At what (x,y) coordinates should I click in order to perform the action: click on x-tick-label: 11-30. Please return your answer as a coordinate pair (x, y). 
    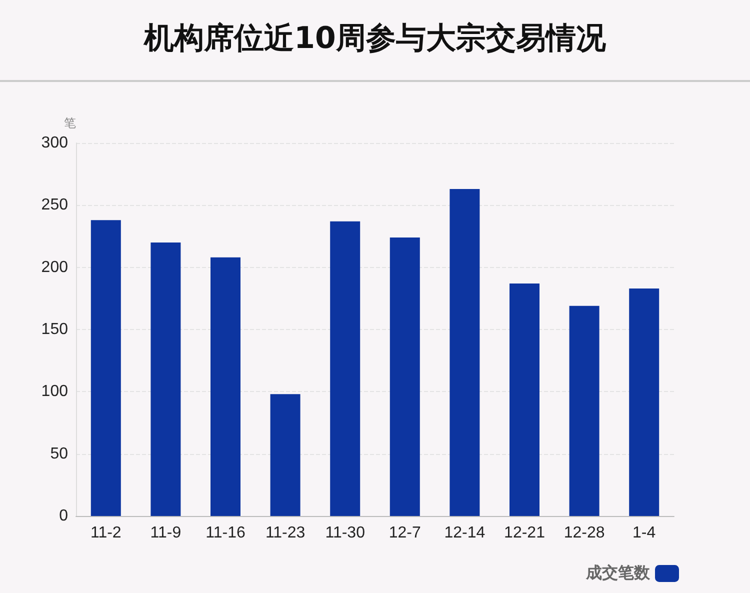
    Looking at the image, I should click on (345, 533).